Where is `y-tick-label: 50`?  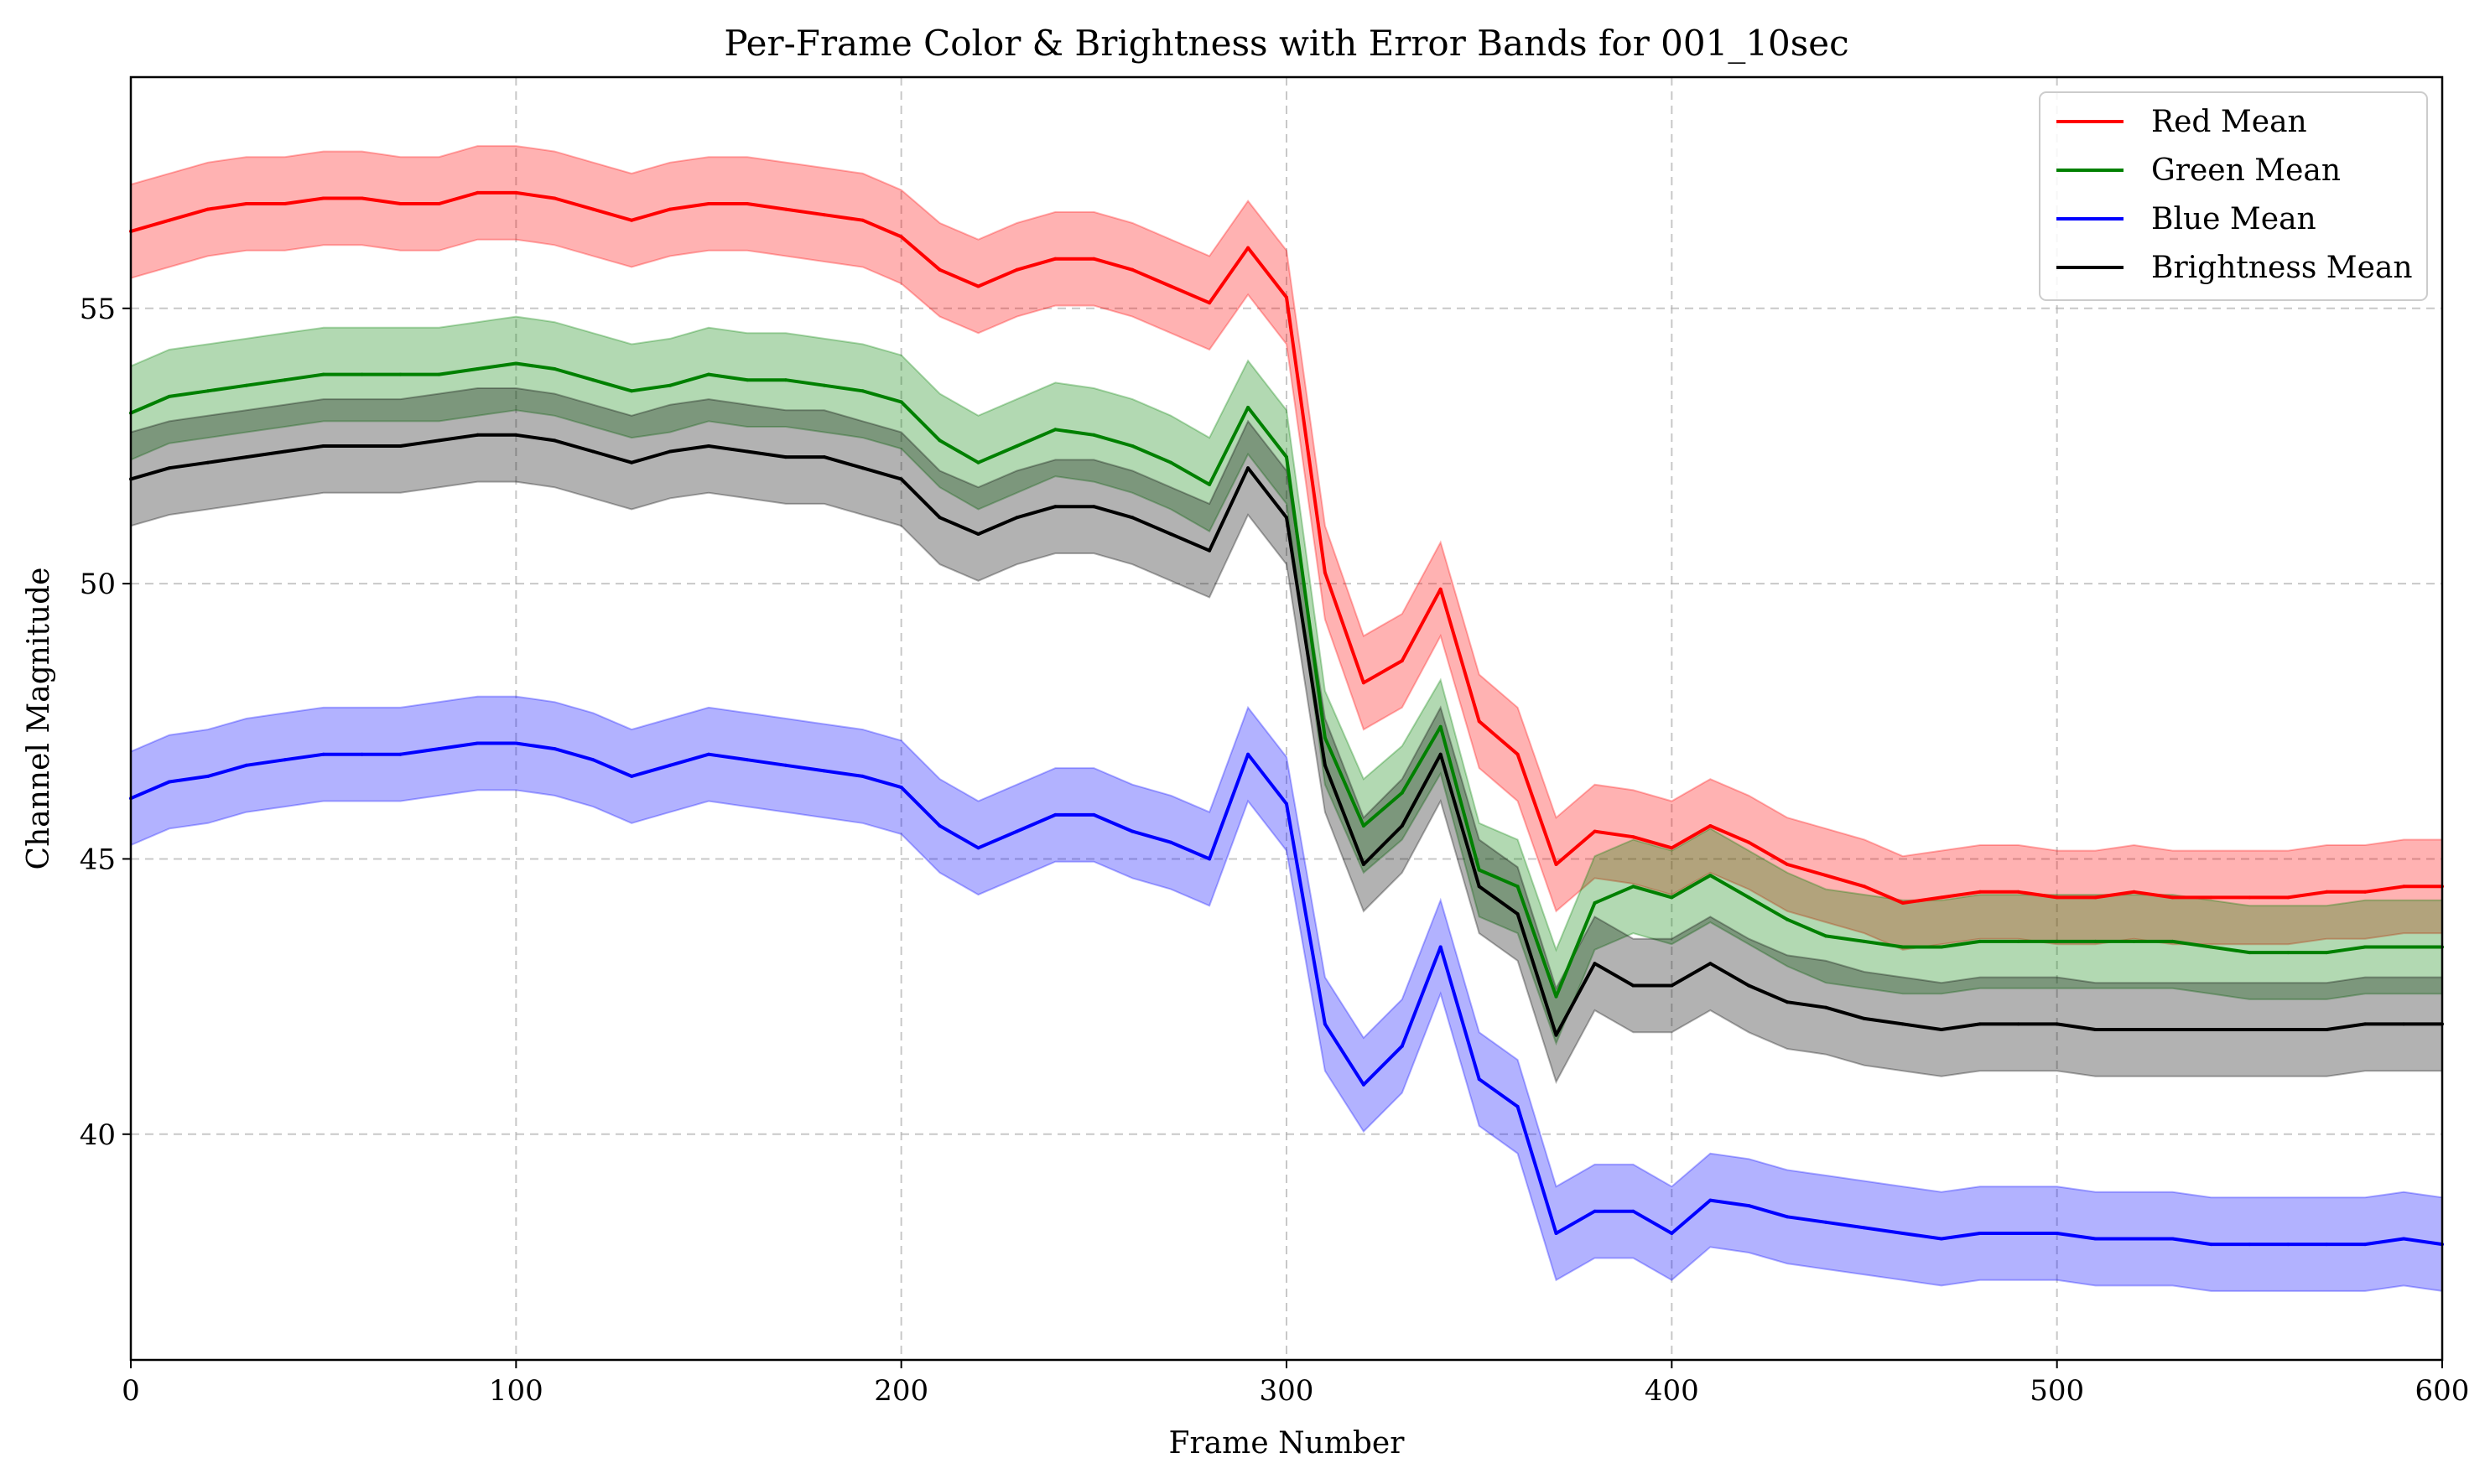 y-tick-label: 50 is located at coordinates (98, 584).